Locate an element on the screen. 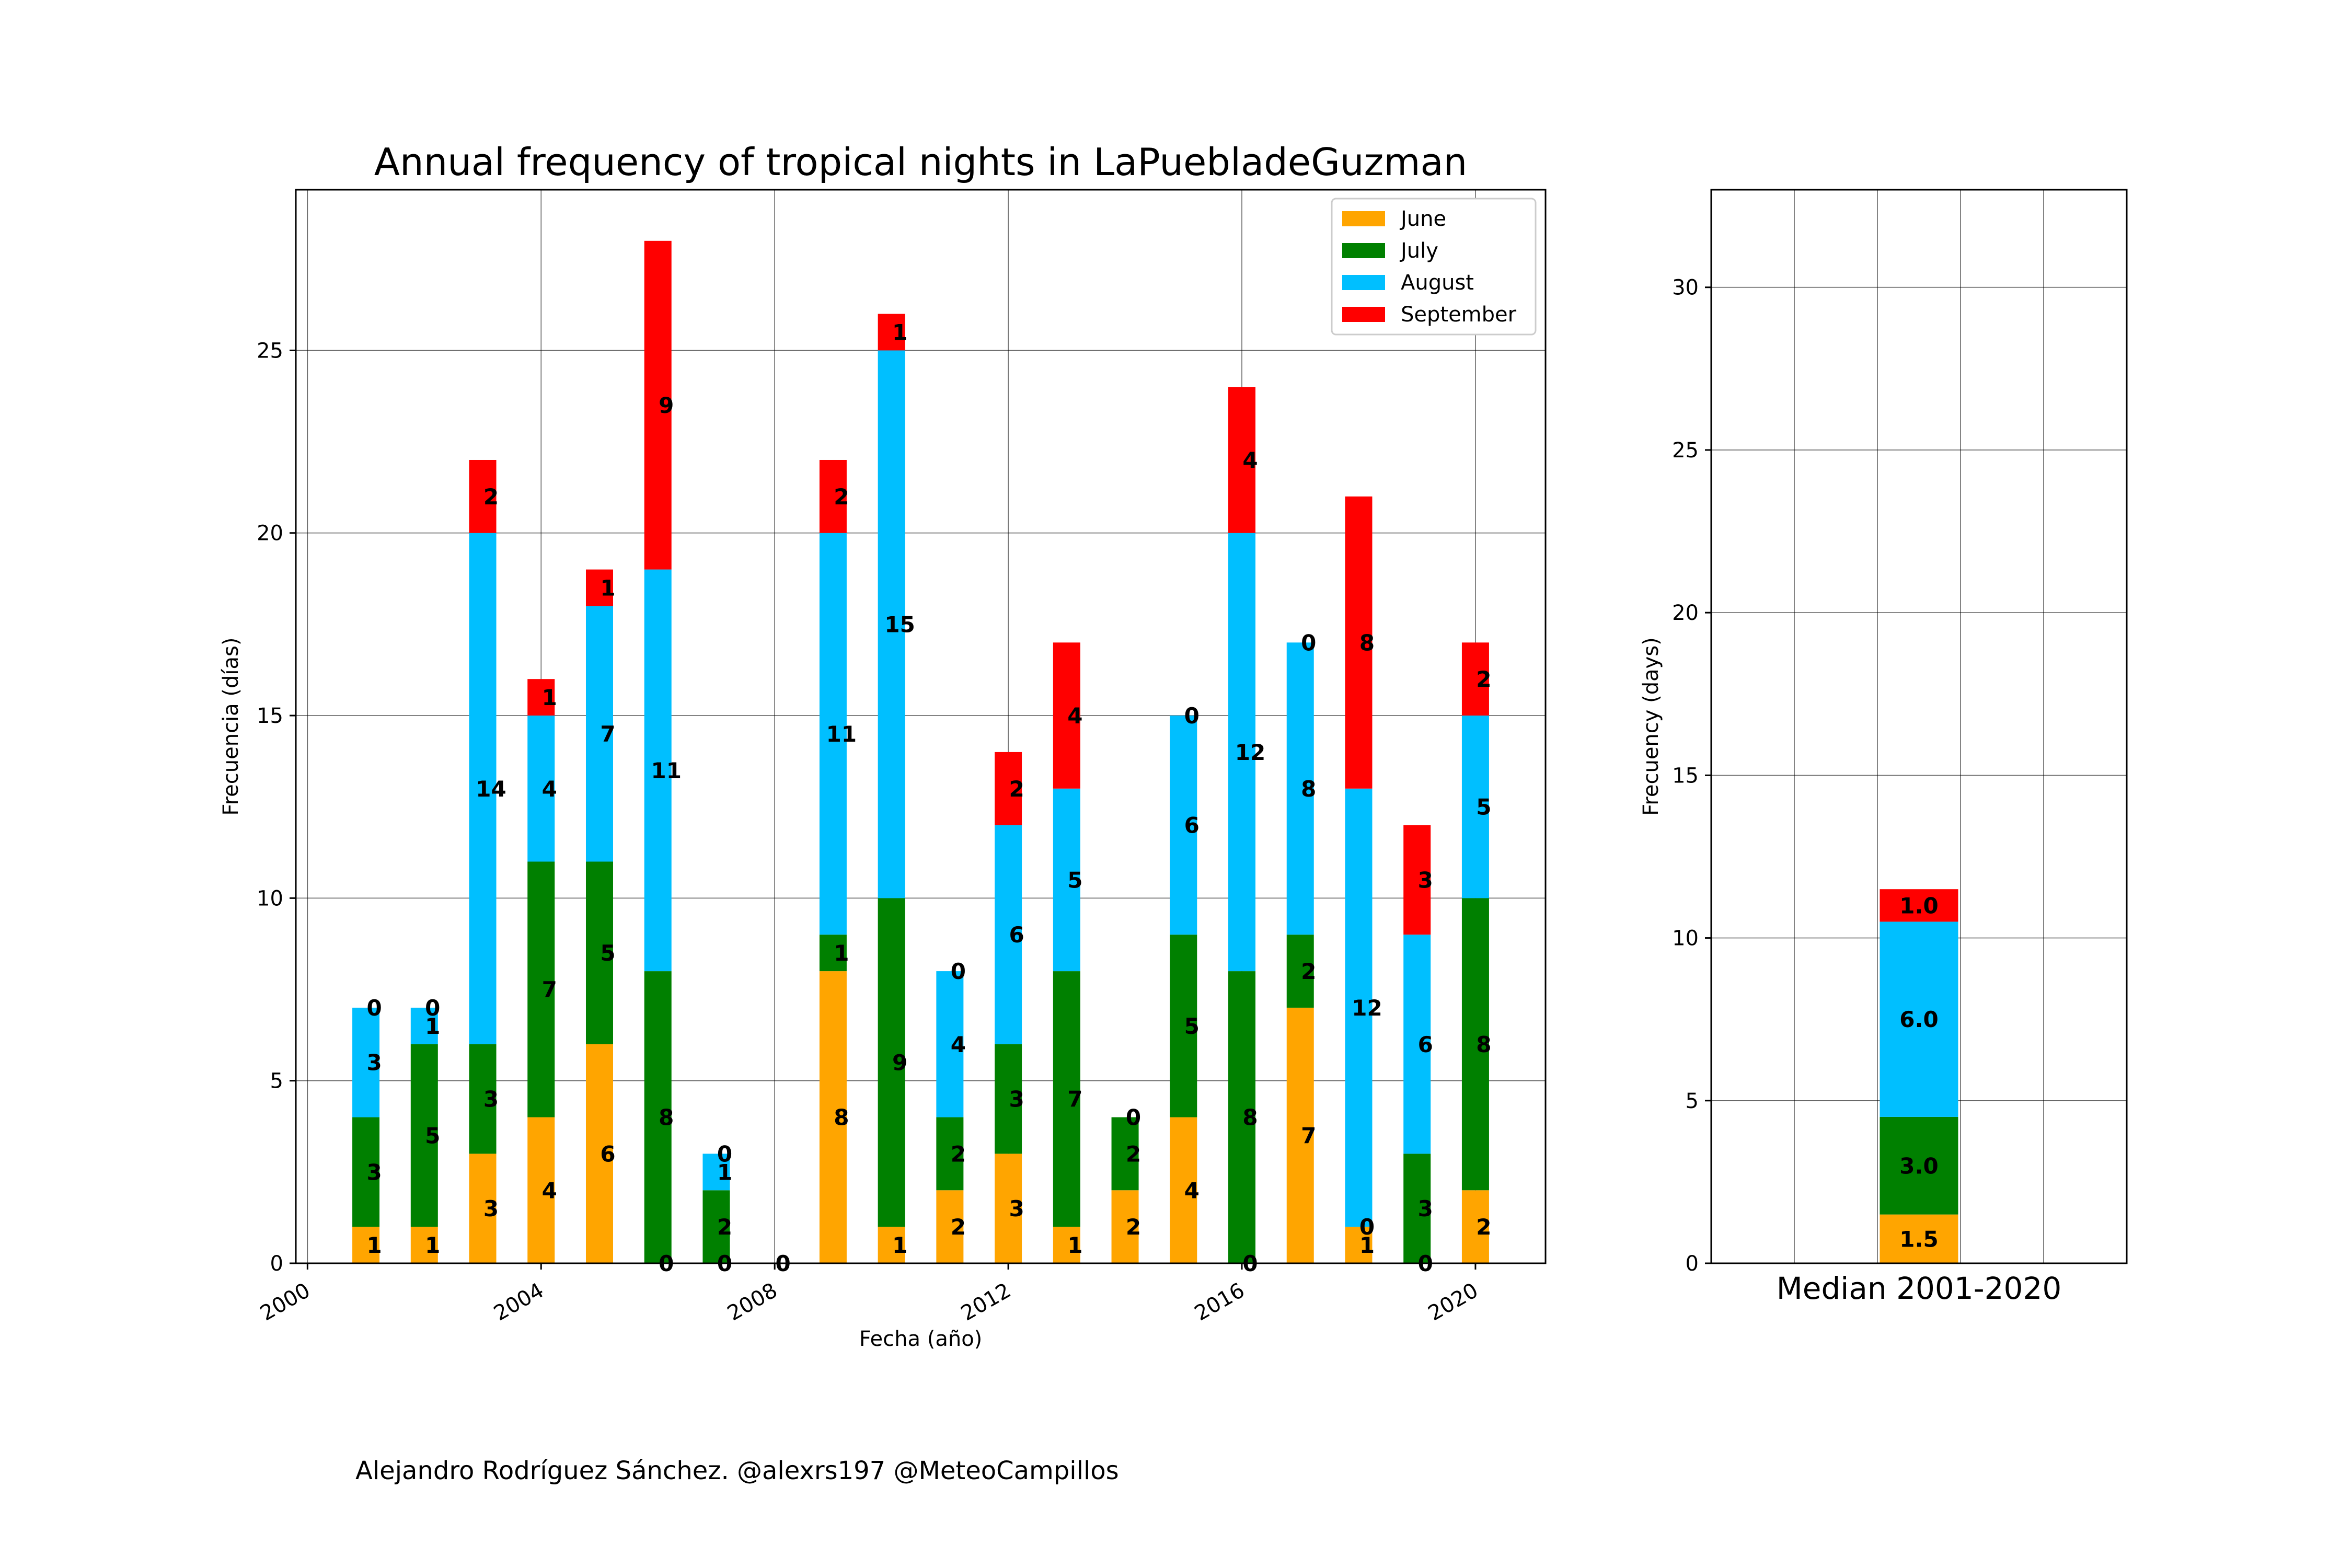 The image size is (2352, 1568). x-tick-label: 2008 is located at coordinates (752, 1302).